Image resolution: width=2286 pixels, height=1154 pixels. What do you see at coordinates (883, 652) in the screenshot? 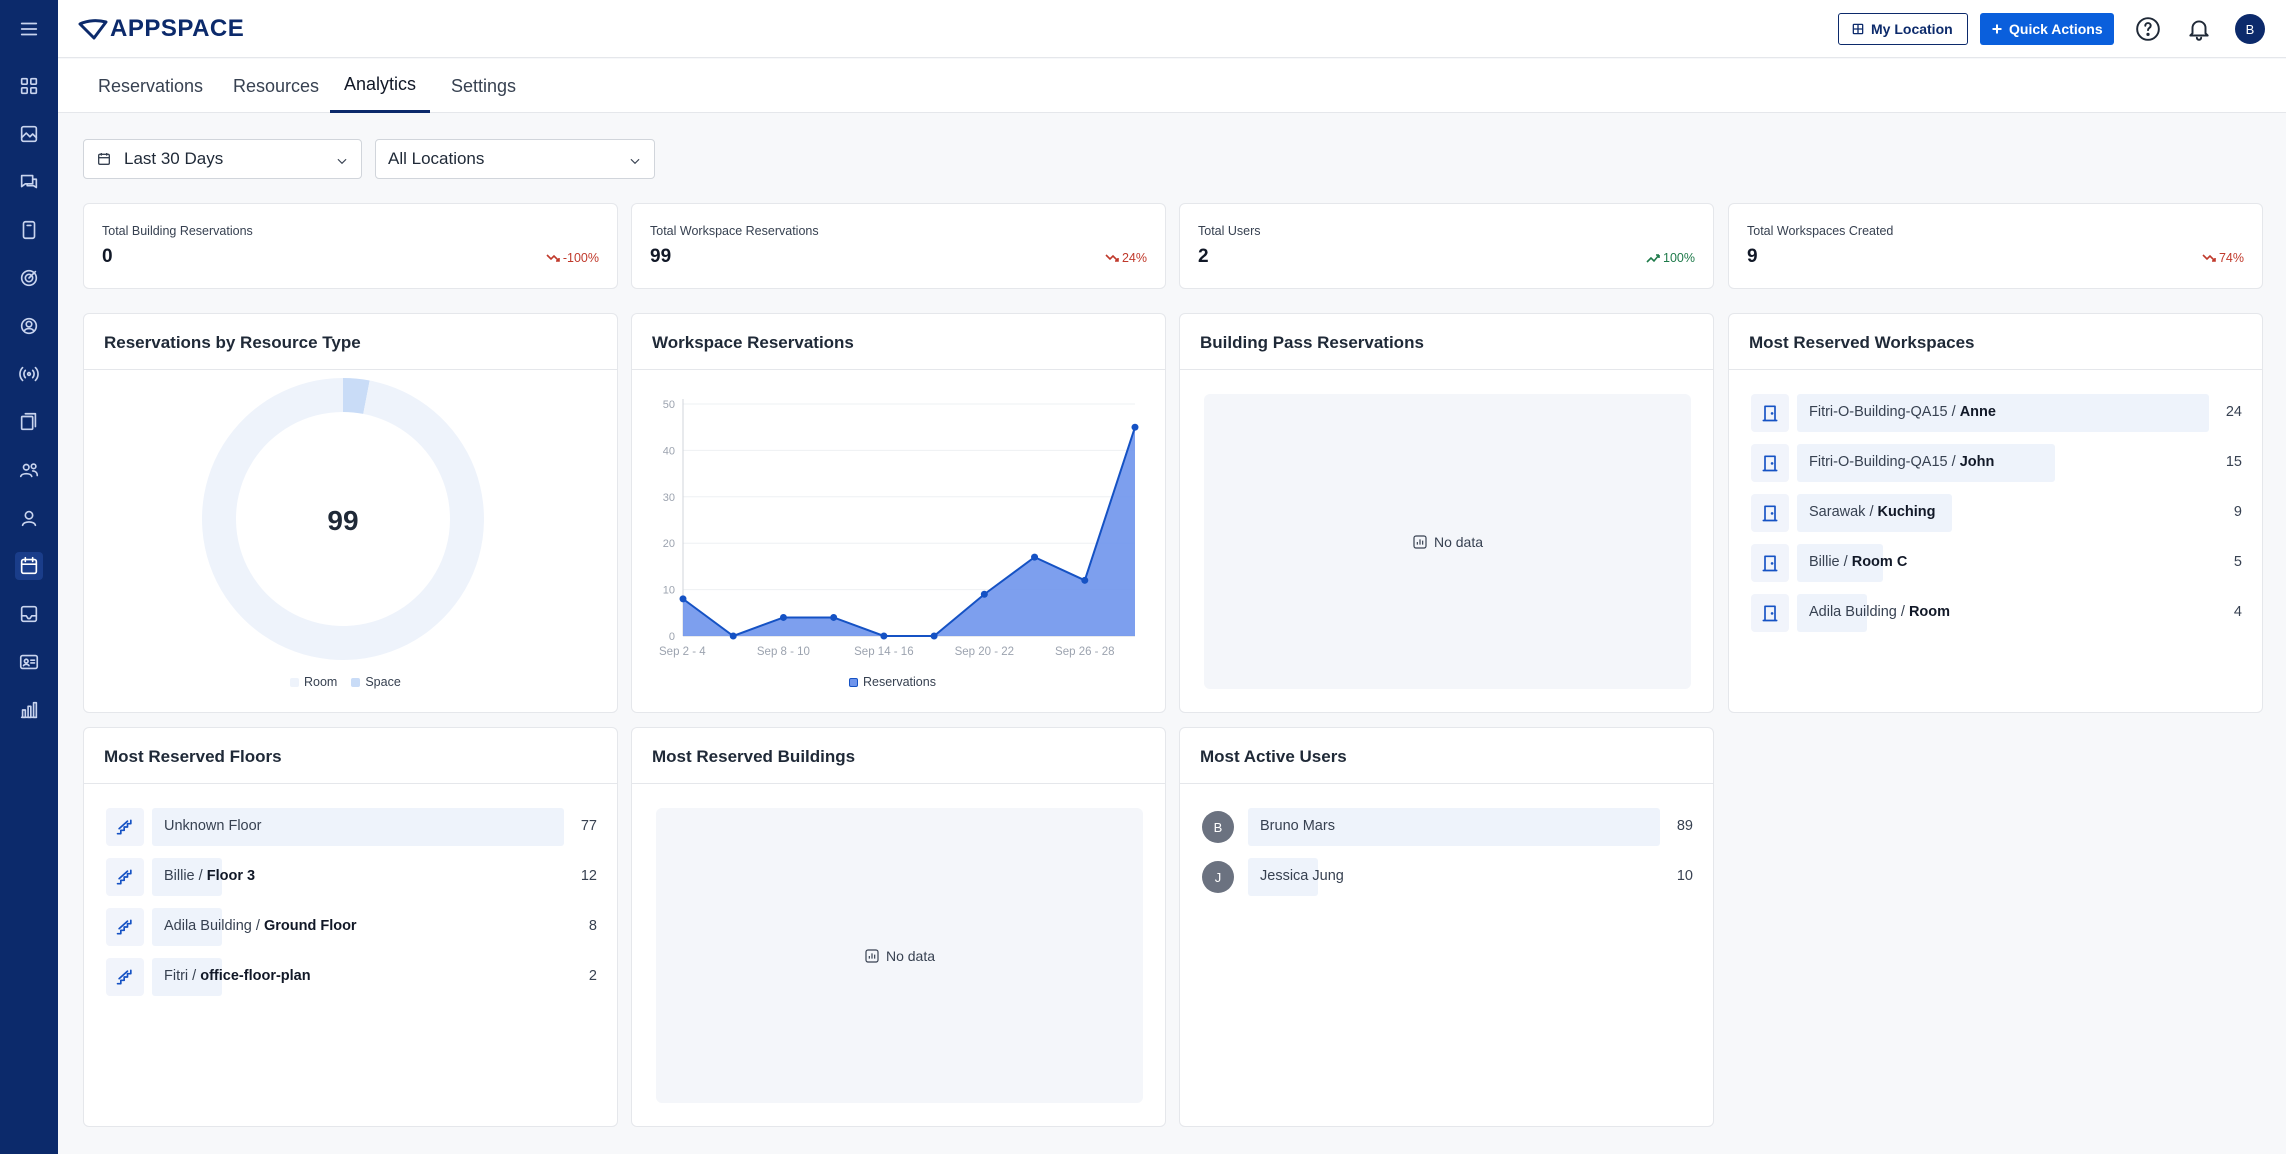
I see `x-tick-label: Sep 14 - 16` at bounding box center [883, 652].